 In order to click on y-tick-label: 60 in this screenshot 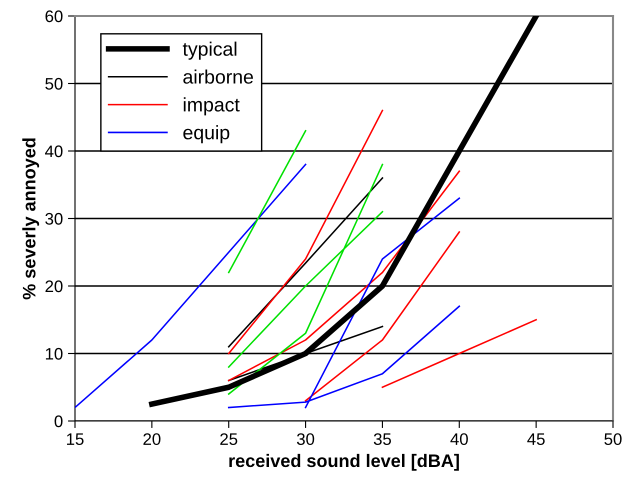, I will do `click(54, 16)`.